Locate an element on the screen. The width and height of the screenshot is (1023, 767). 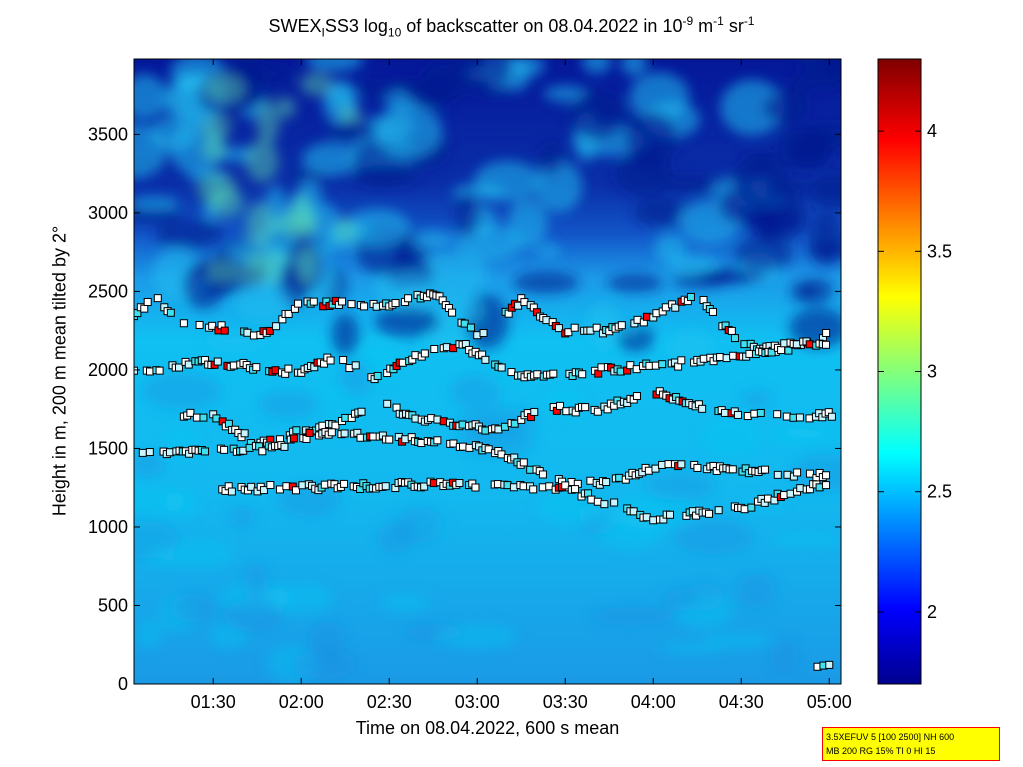
colorbar-tick-label: 3.5 is located at coordinates (939, 251).